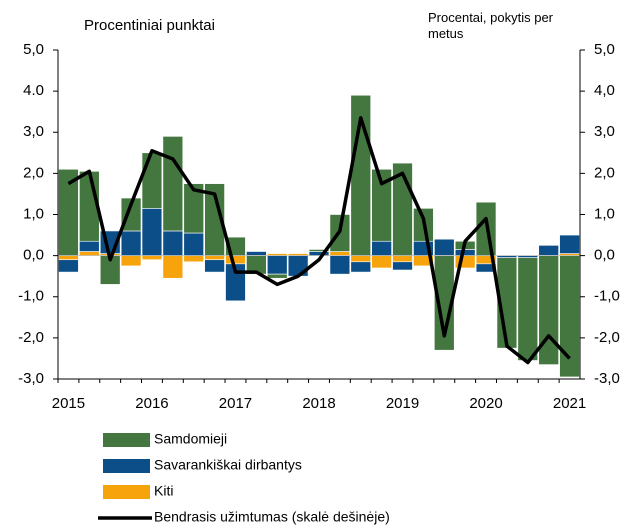 The height and width of the screenshot is (526, 633). Describe the element at coordinates (604, 172) in the screenshot. I see `y2-tick-label: 2,0` at that location.